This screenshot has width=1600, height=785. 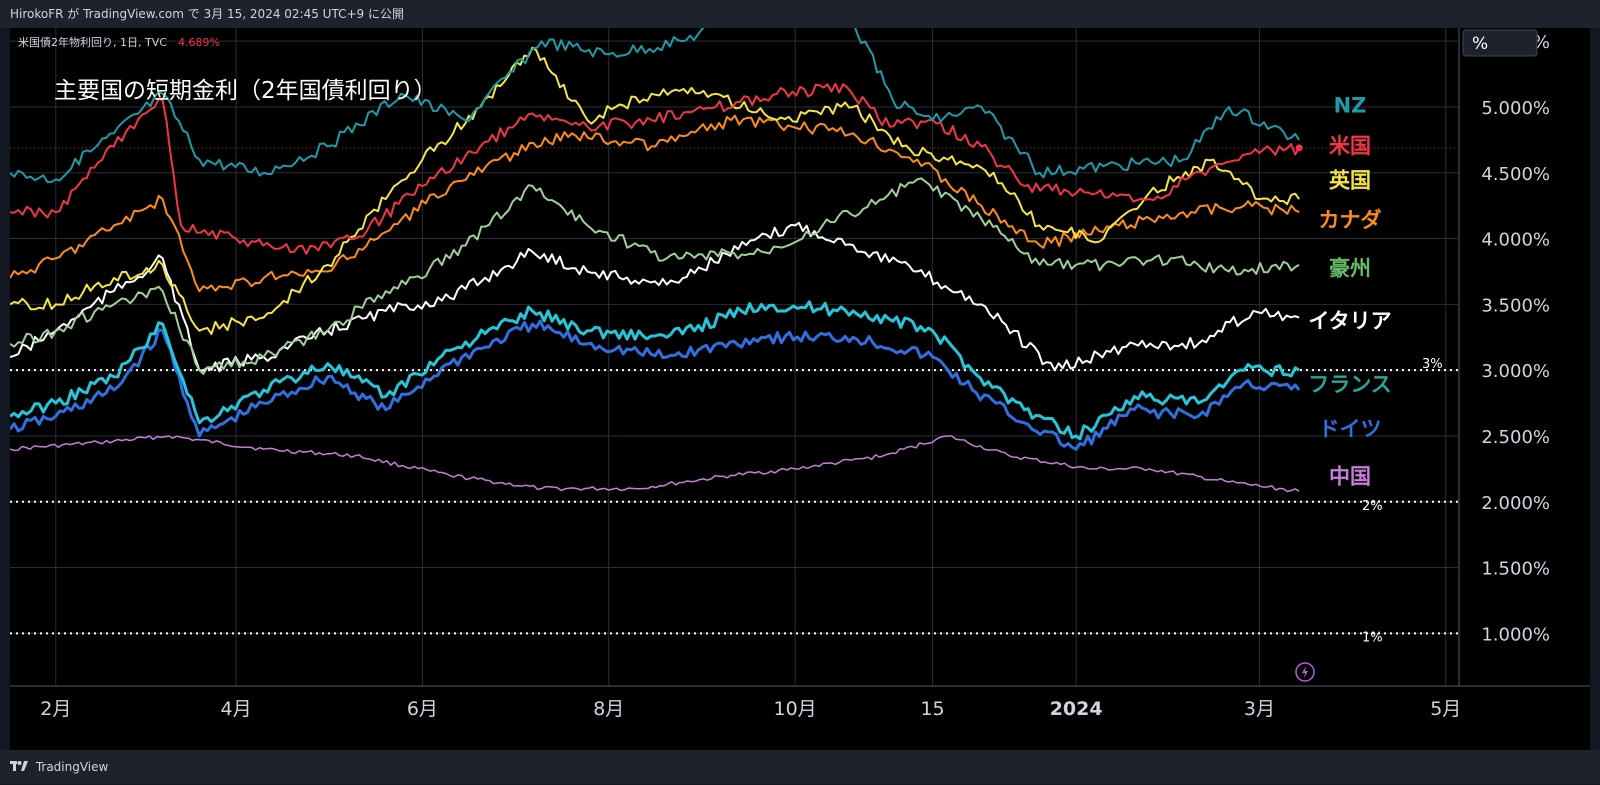 I want to click on series-label: 中国, so click(x=1350, y=476).